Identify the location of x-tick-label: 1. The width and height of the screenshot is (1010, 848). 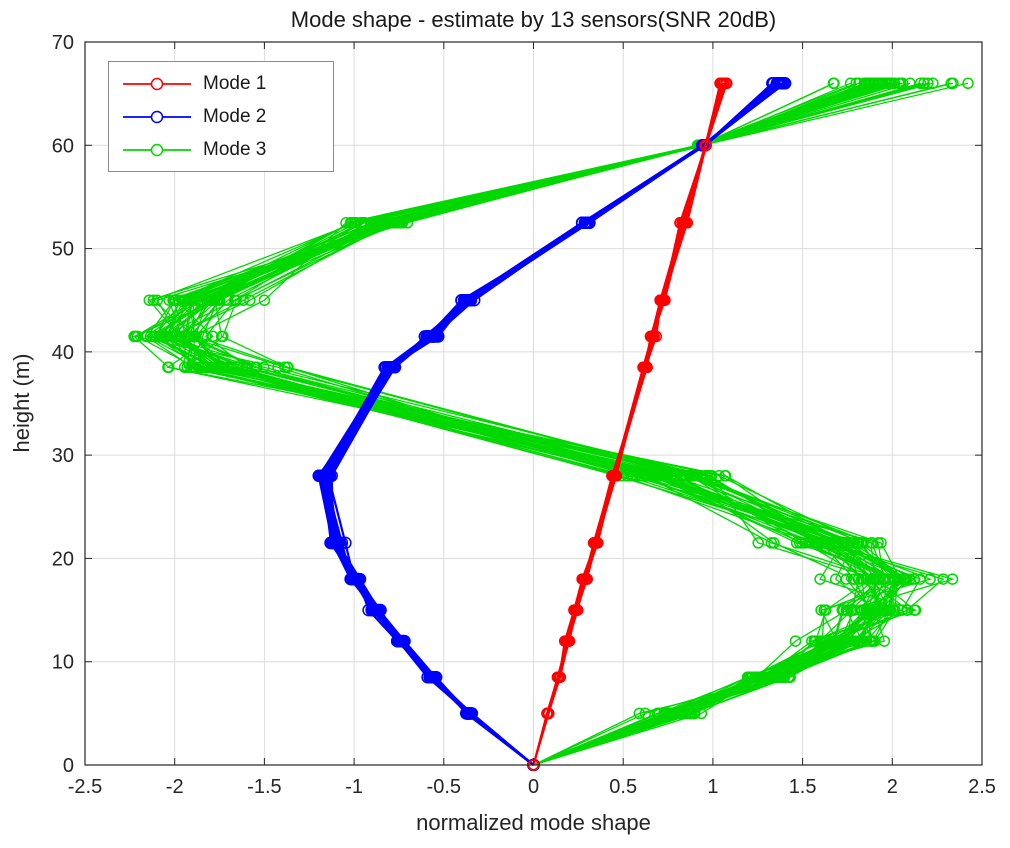
(712, 787).